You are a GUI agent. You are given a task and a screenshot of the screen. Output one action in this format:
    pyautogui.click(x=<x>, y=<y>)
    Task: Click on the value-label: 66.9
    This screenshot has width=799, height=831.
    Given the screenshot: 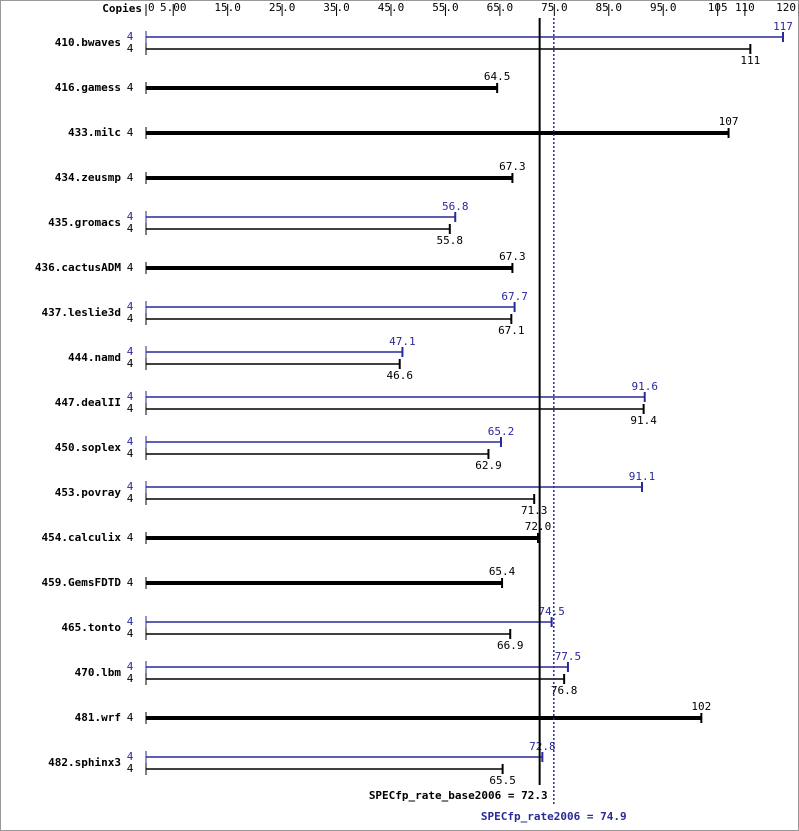 What is the action you would take?
    pyautogui.click(x=510, y=645)
    